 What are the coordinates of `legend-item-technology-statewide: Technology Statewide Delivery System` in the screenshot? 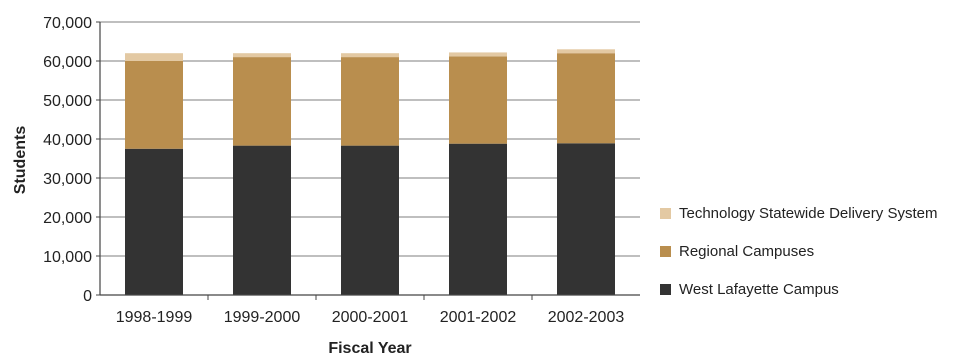 It's located at (810, 213).